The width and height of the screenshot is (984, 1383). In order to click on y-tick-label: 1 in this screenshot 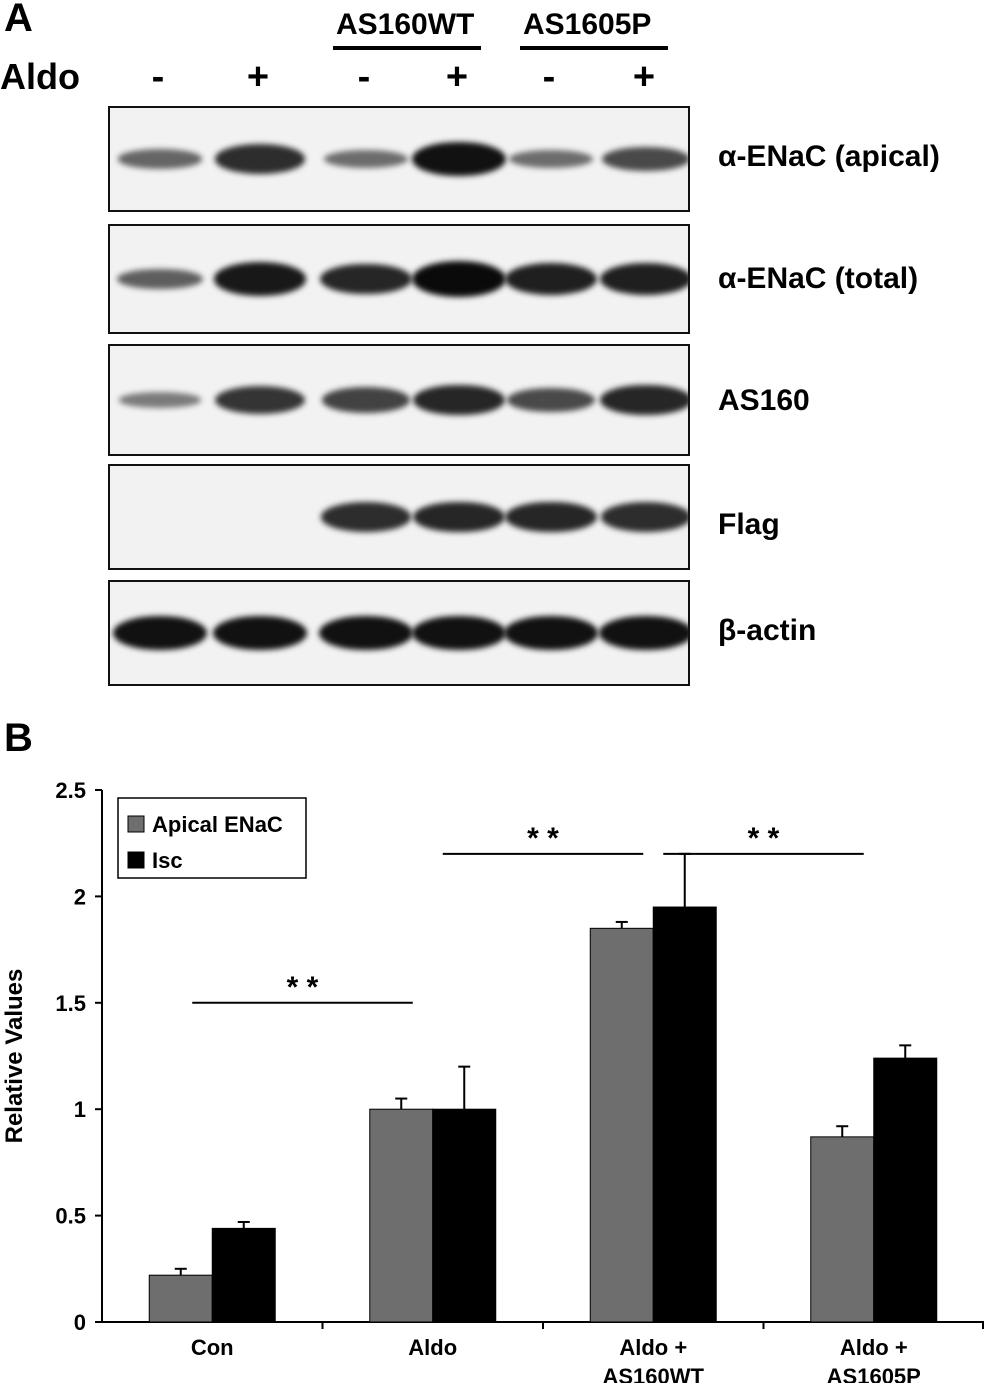, I will do `click(80, 1109)`.